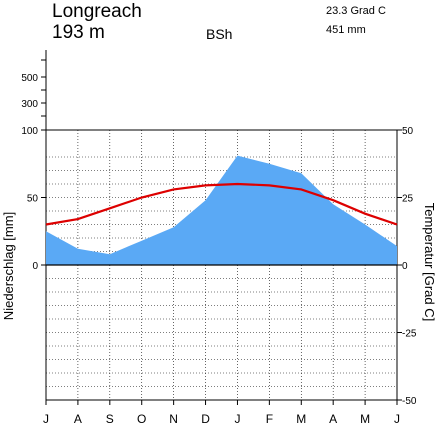  I want to click on temperature-line, so click(221, 204).